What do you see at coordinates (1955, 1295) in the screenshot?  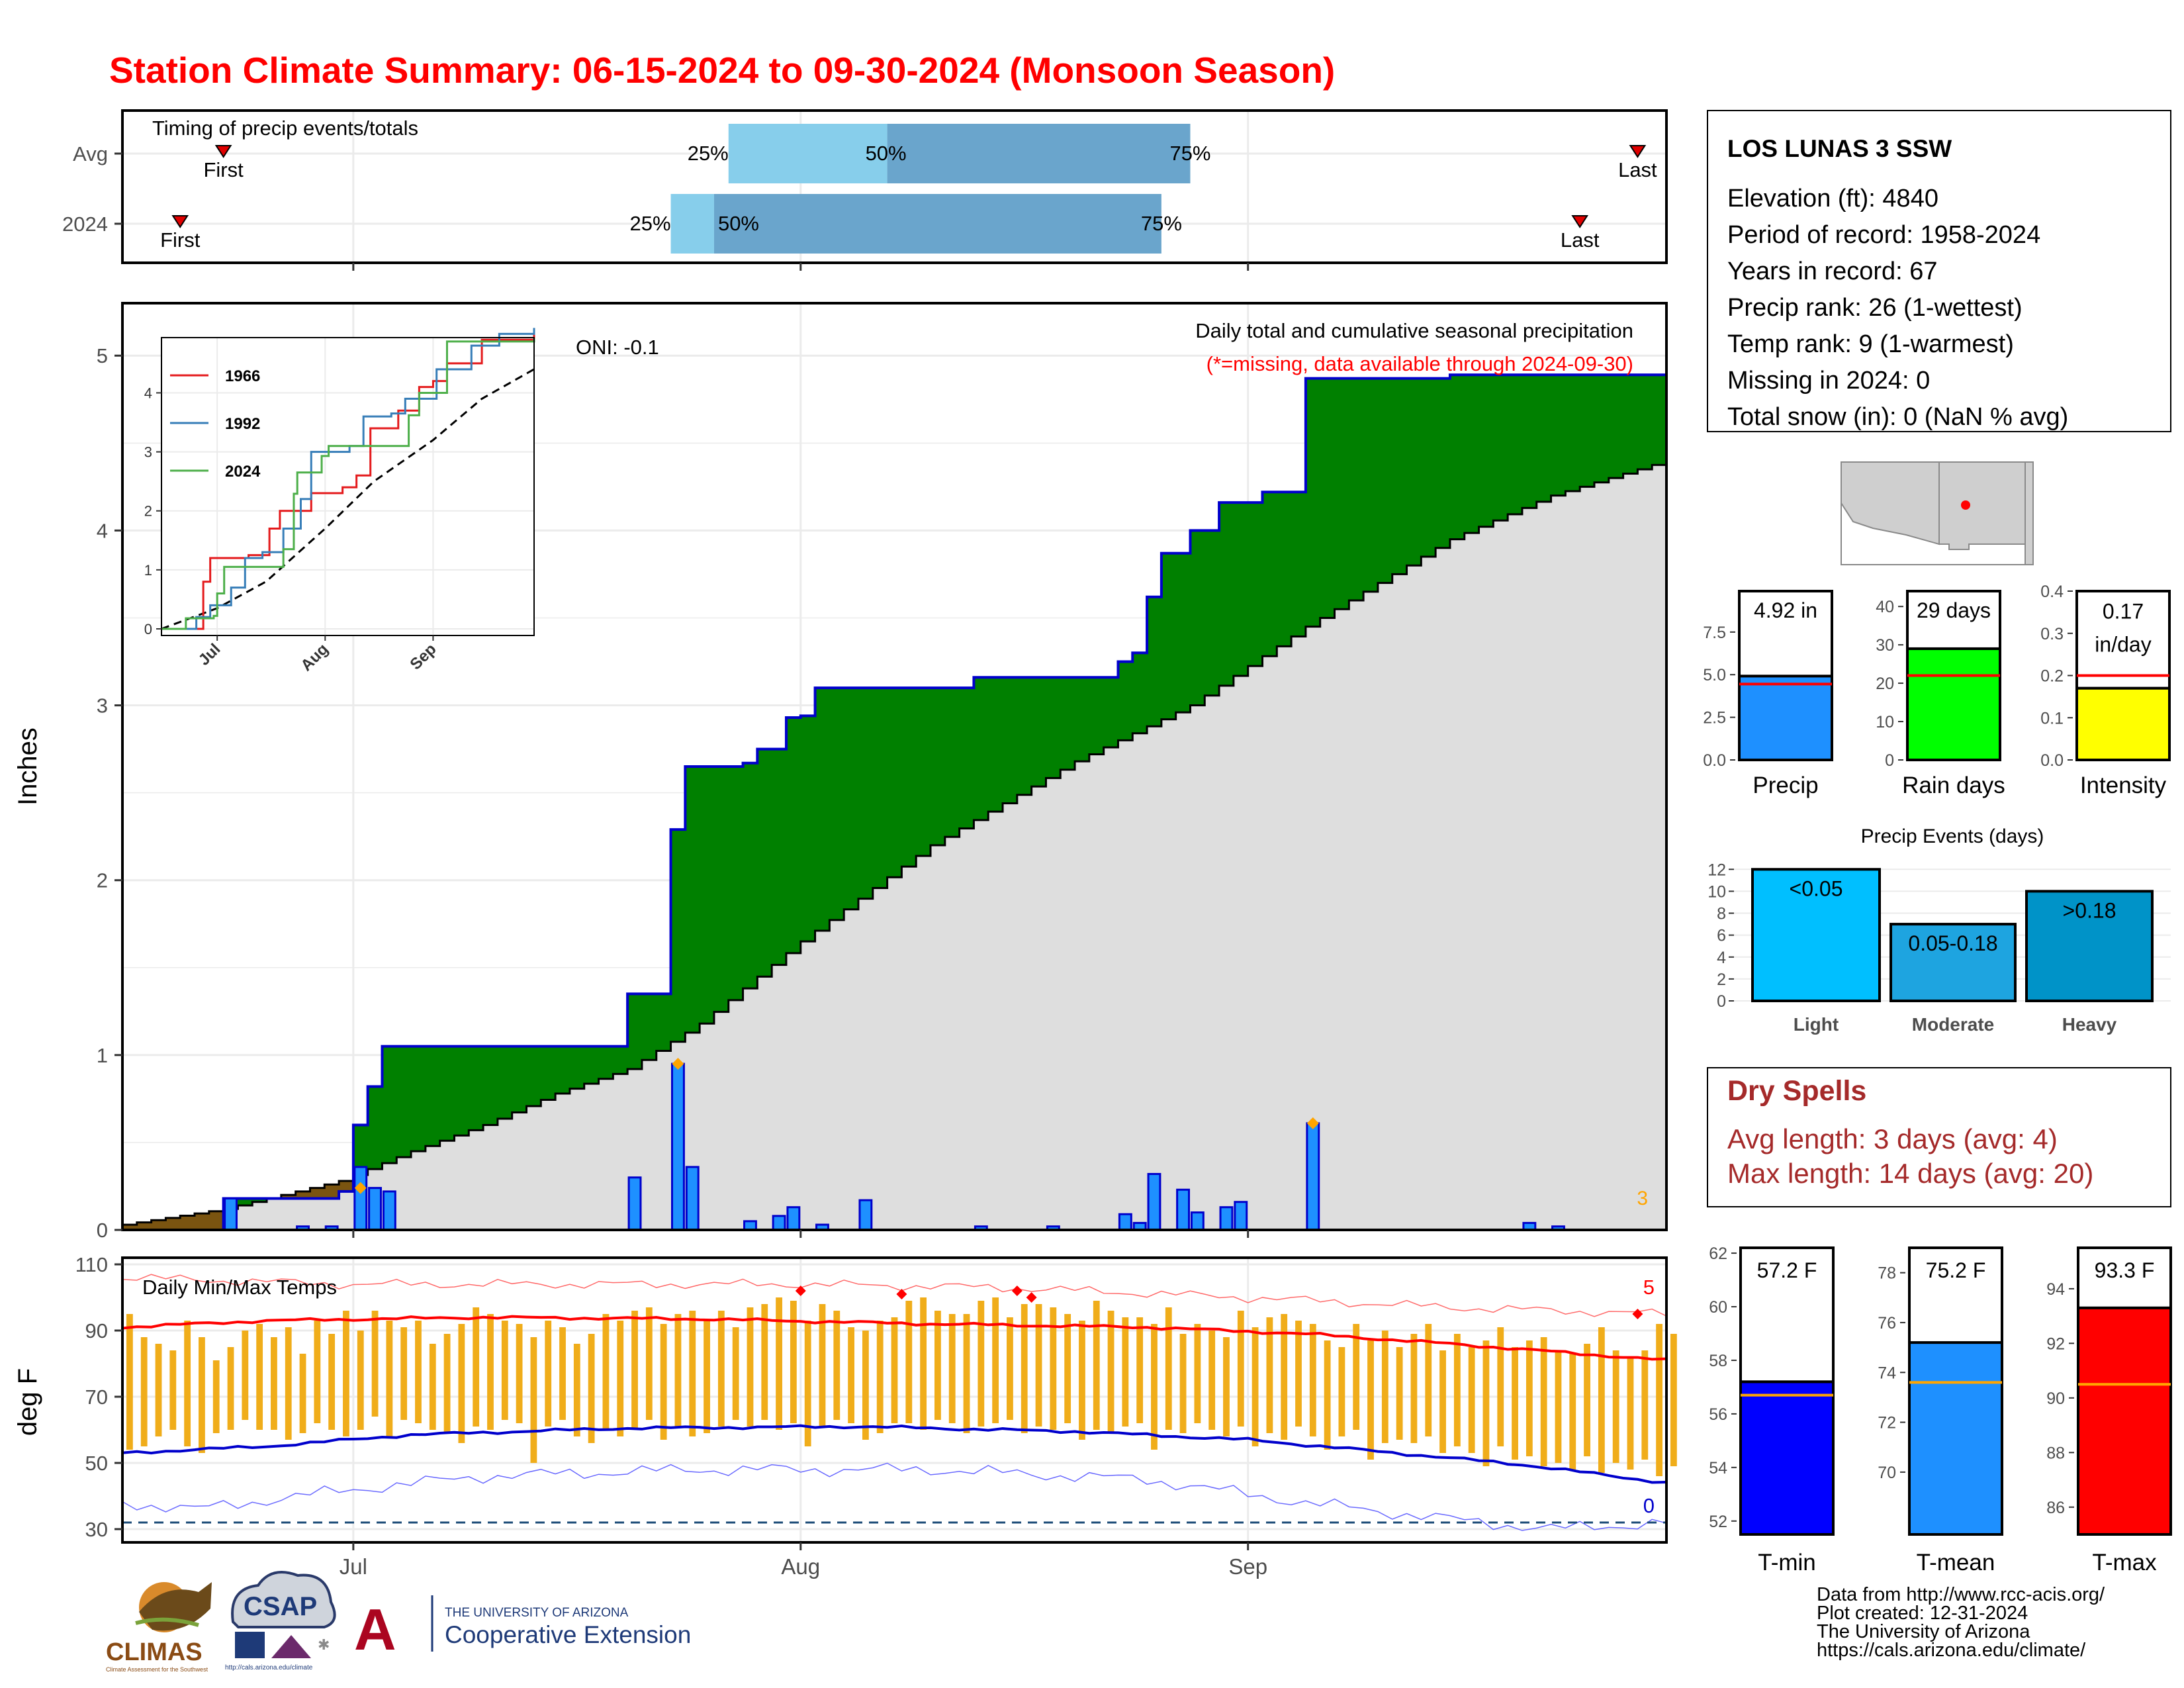 I see `temp-summary-box` at bounding box center [1955, 1295].